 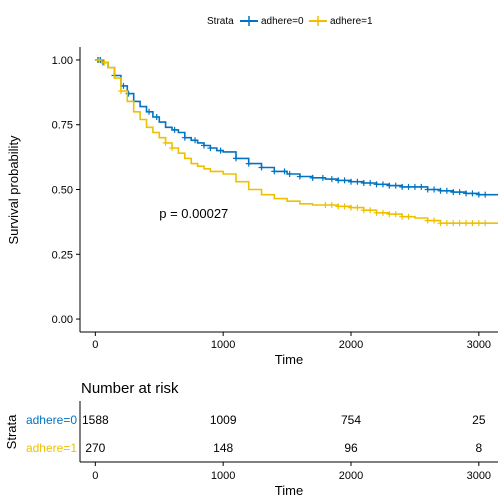 I want to click on risk-cell: 270, so click(x=95, y=448).